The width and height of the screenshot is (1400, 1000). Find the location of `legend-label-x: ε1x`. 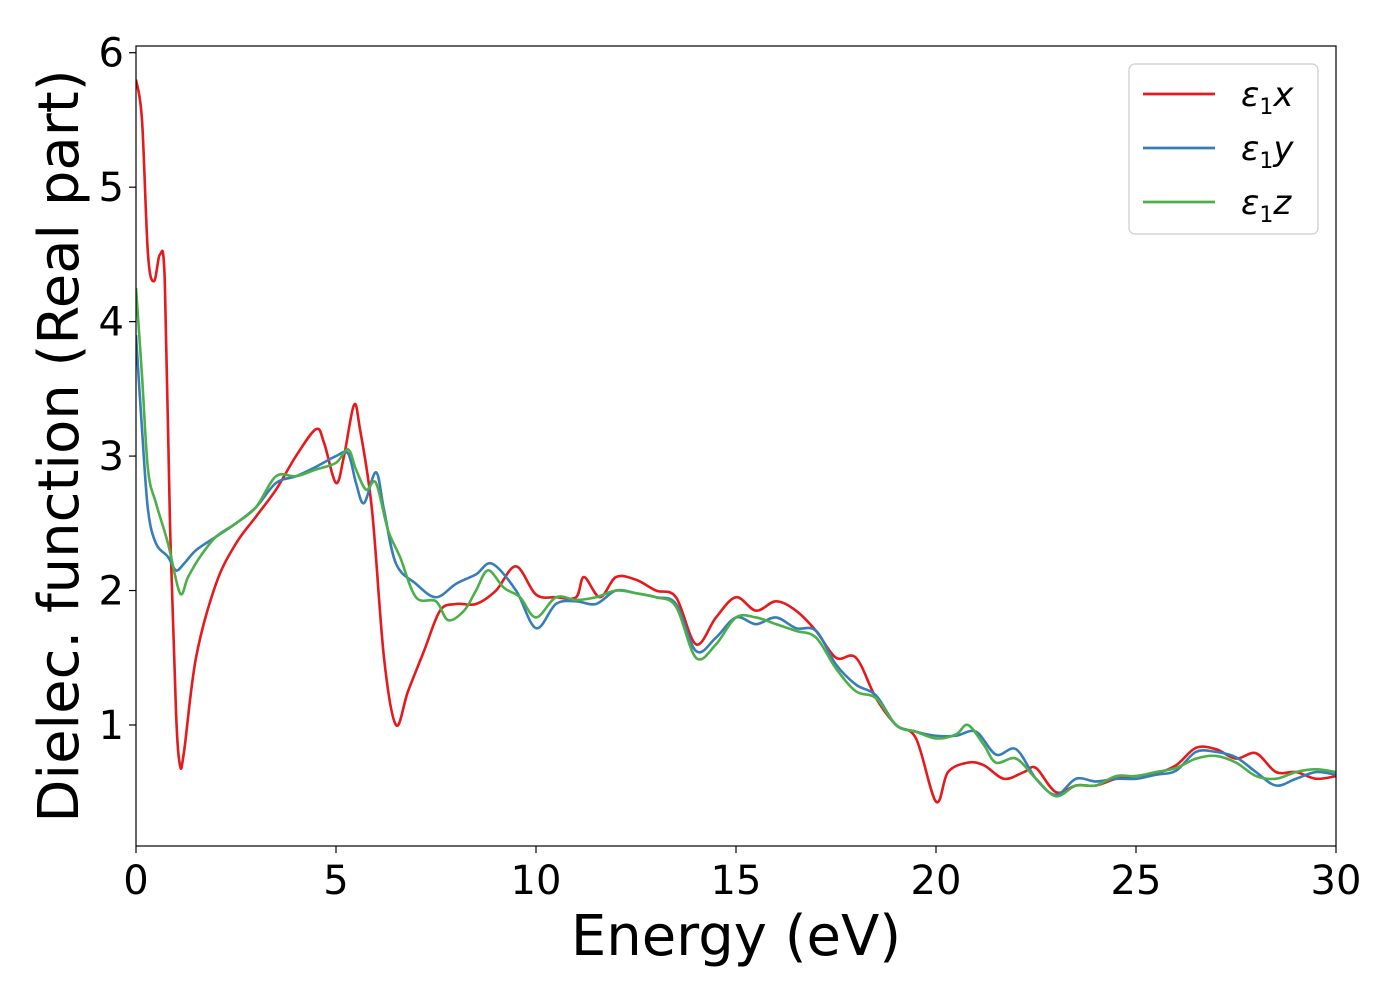

legend-label-x: ε1x is located at coordinates (1267, 97).